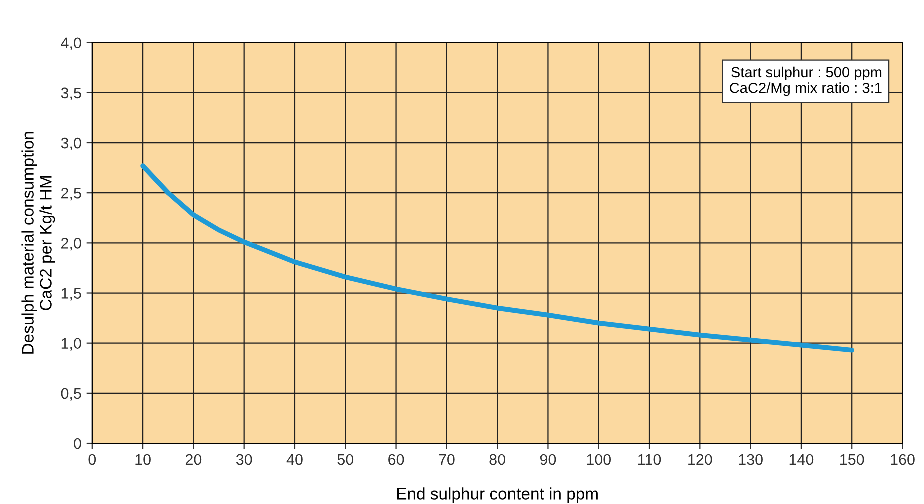 This screenshot has height=504, width=924. Describe the element at coordinates (802, 460) in the screenshot. I see `x-tick-label: 140` at that location.